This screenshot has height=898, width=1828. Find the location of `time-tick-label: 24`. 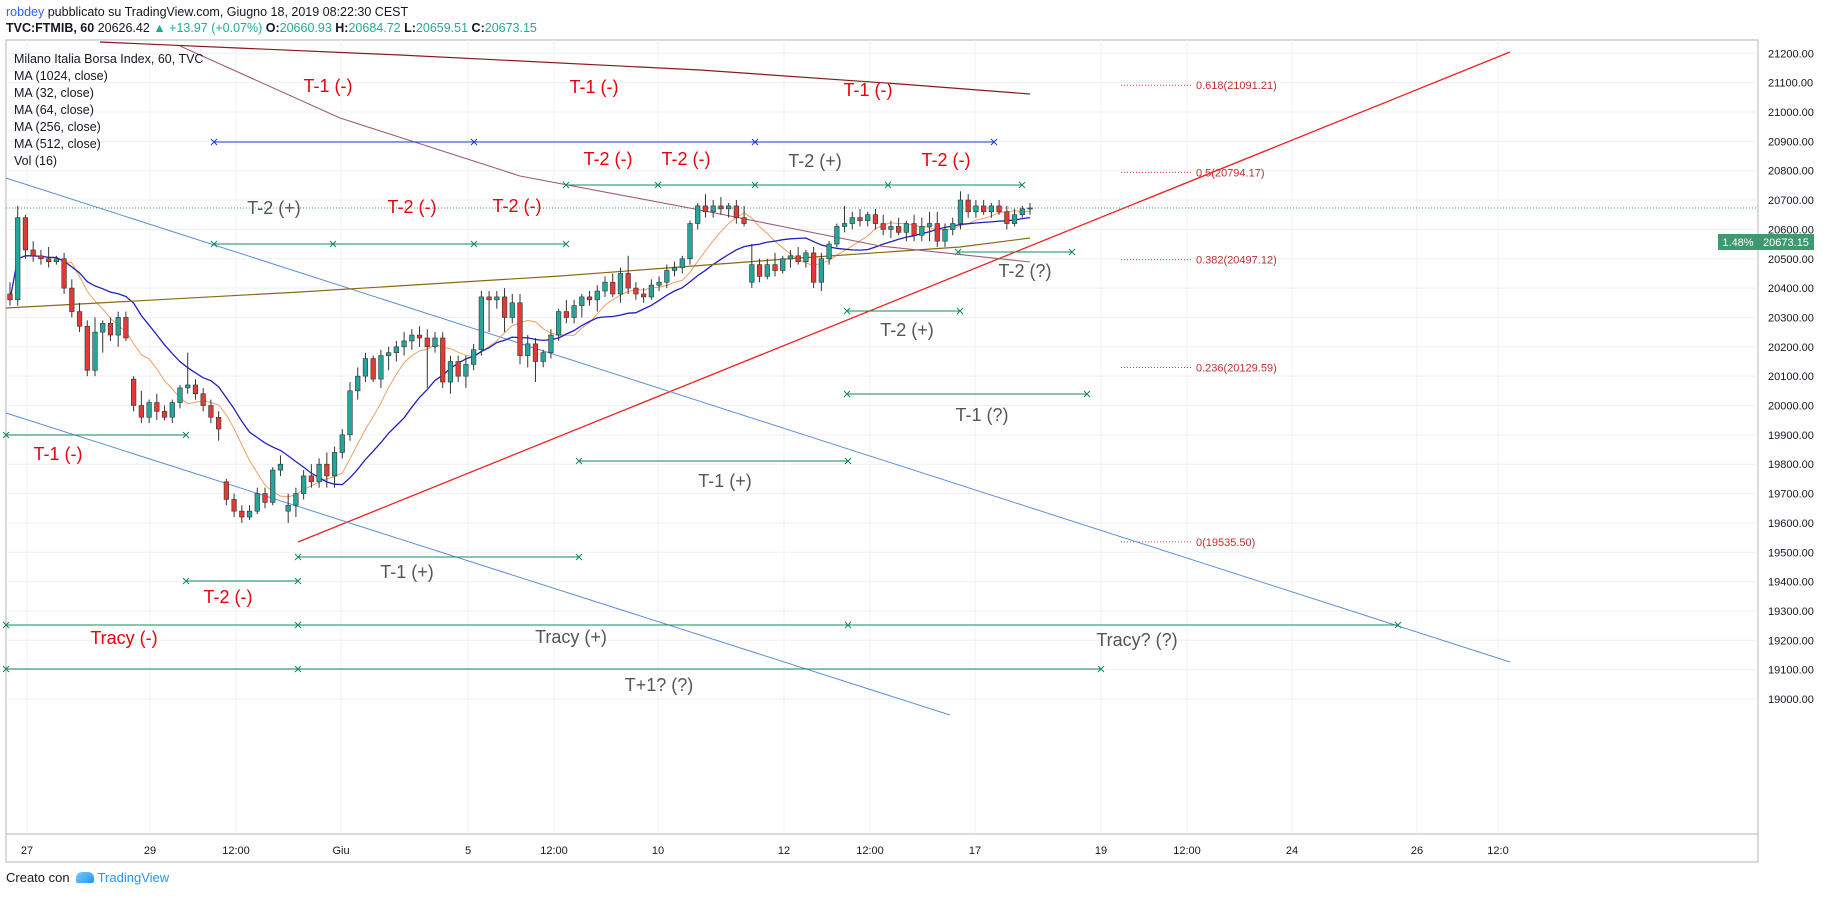

time-tick-label: 24 is located at coordinates (1292, 851).